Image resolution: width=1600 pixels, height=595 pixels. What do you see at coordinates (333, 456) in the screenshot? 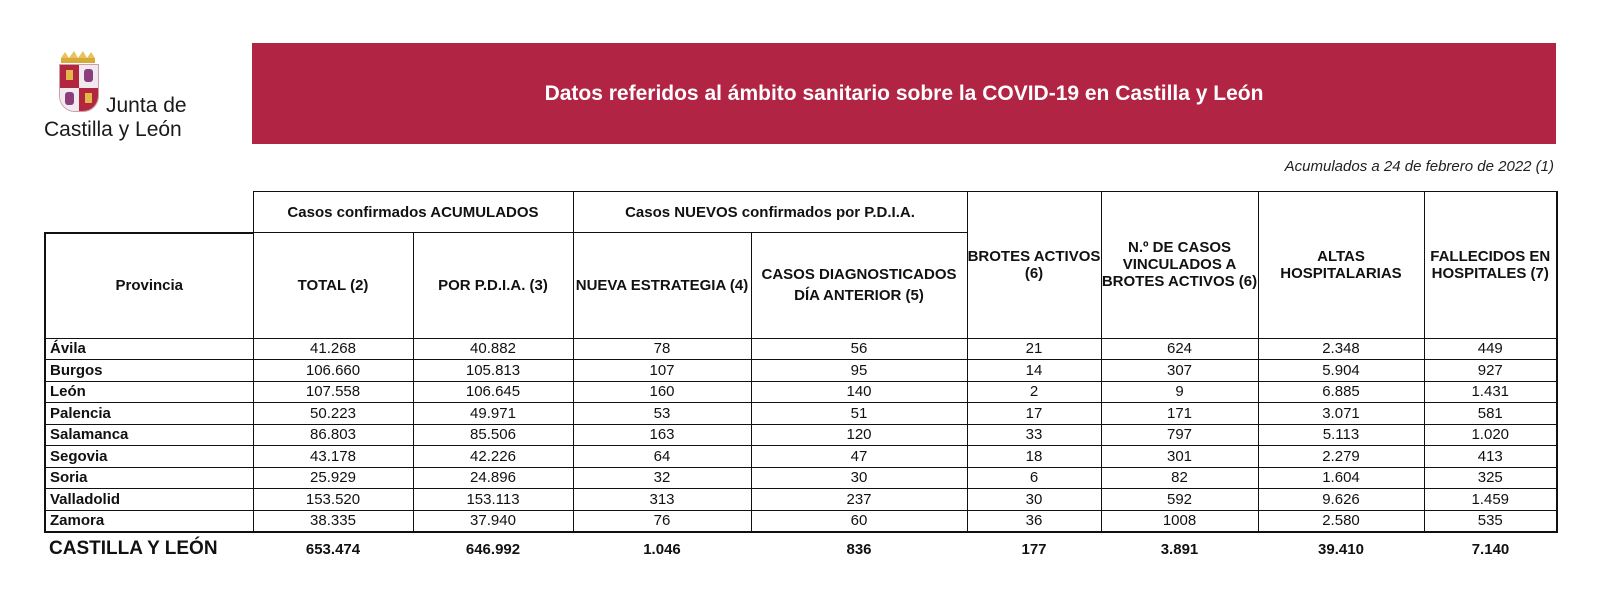
I see `cell: 43.178` at bounding box center [333, 456].